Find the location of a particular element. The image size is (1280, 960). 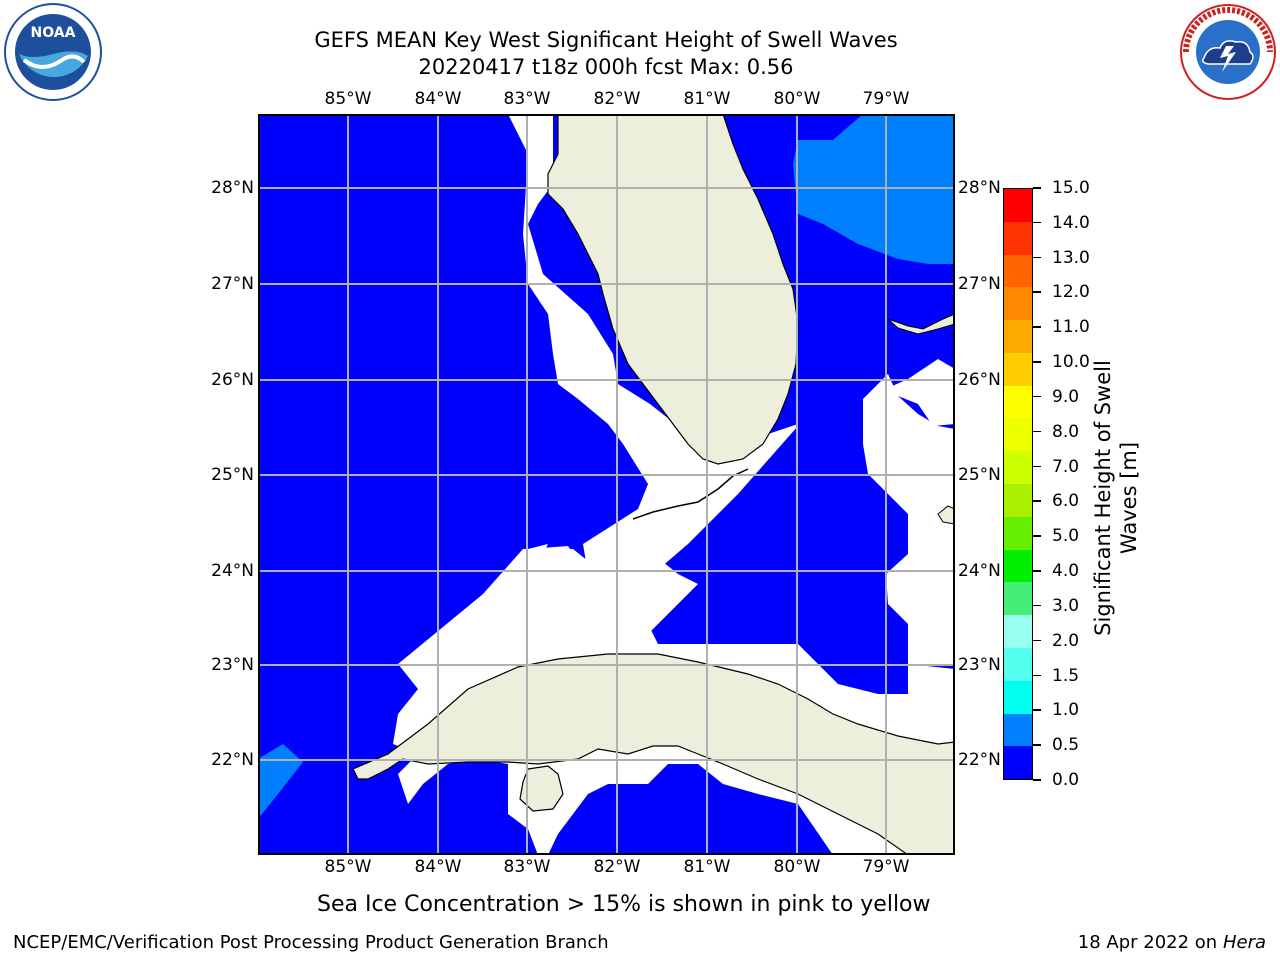

cuba-land is located at coordinates (653, 754).